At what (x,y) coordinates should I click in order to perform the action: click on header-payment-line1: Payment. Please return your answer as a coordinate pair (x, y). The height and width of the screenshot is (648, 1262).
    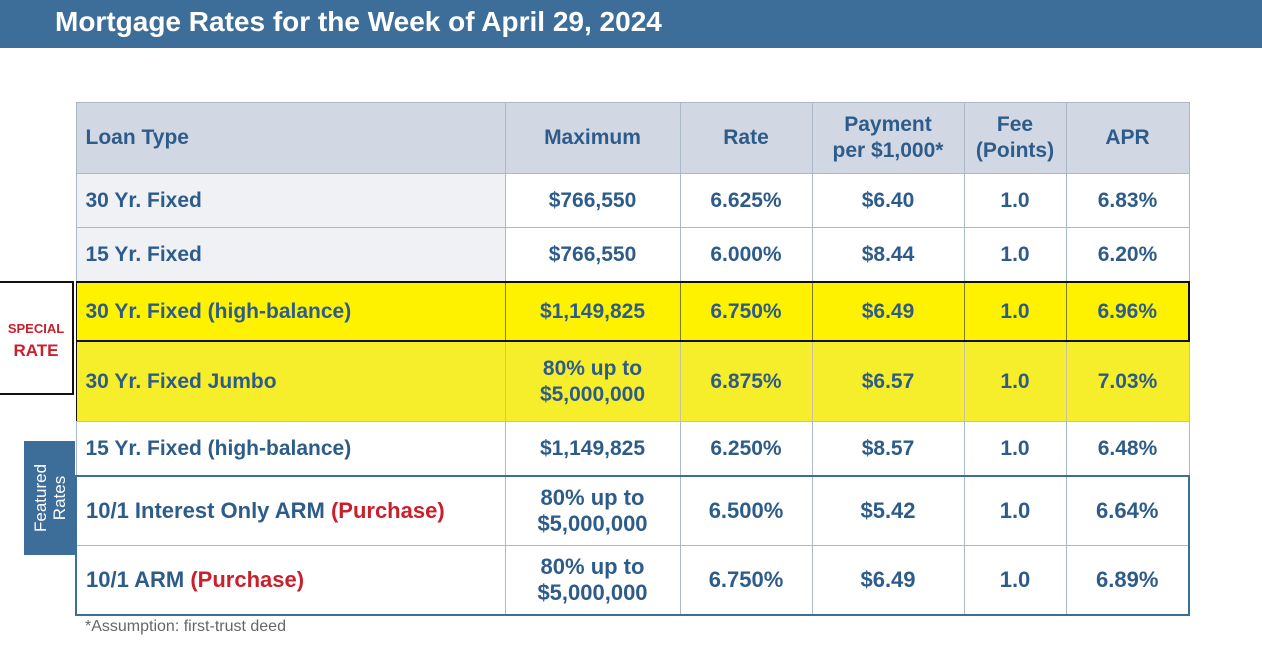
    Looking at the image, I should click on (888, 124).